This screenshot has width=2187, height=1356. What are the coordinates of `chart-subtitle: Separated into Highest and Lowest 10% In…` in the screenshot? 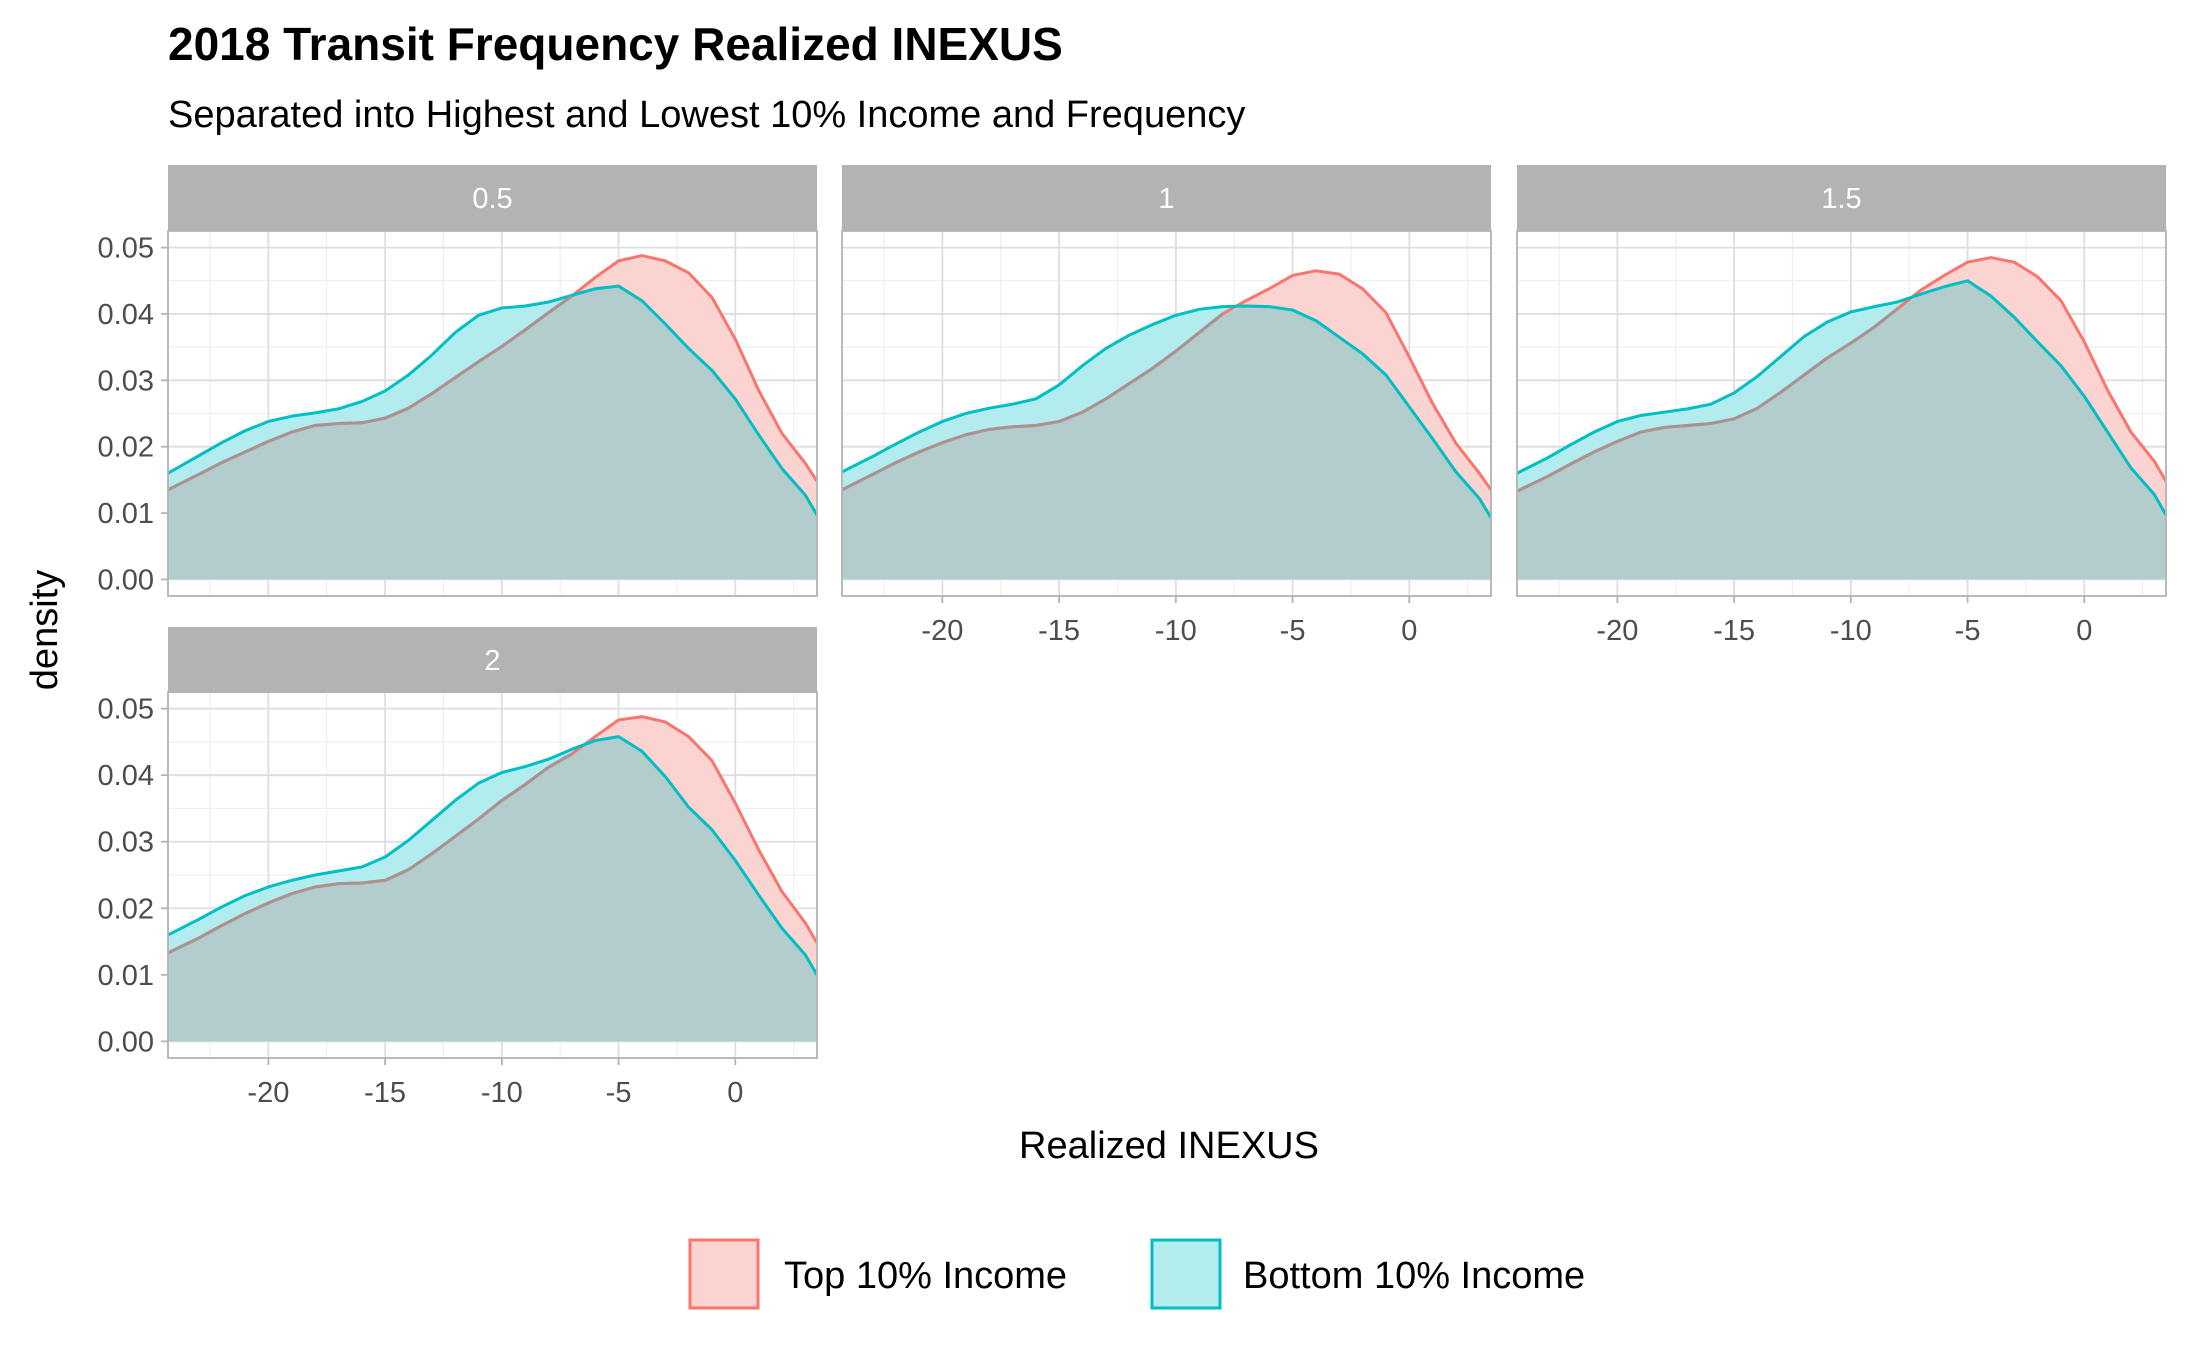 It's located at (706, 115).